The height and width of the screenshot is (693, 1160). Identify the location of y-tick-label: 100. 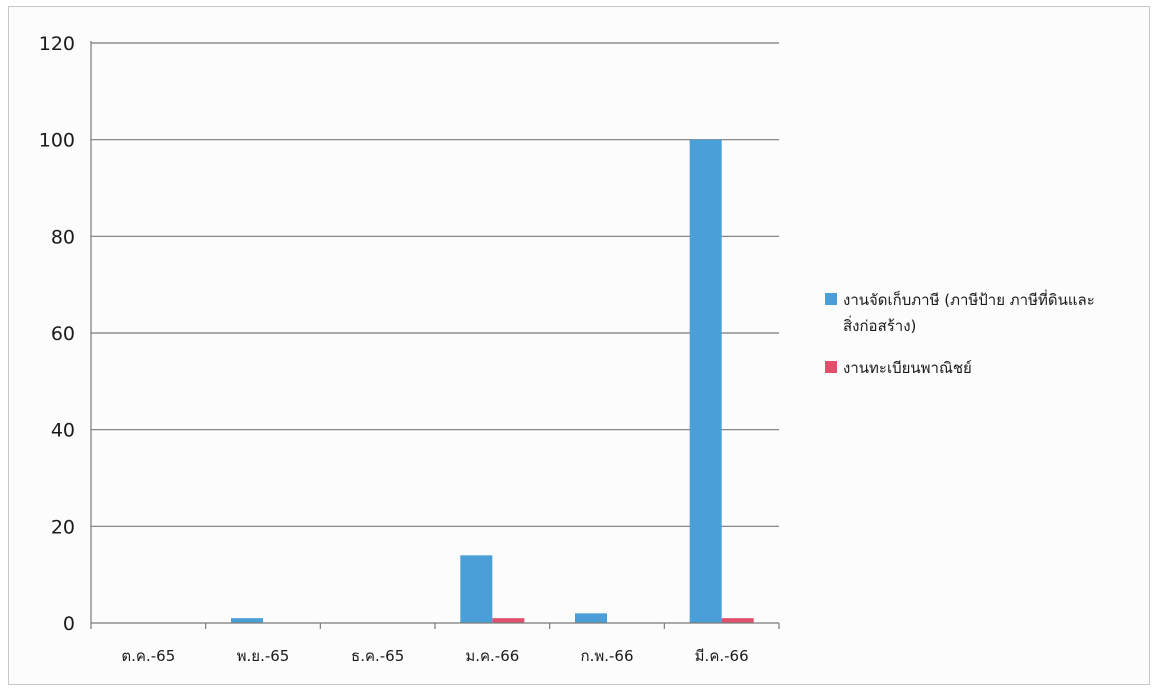
(57, 141).